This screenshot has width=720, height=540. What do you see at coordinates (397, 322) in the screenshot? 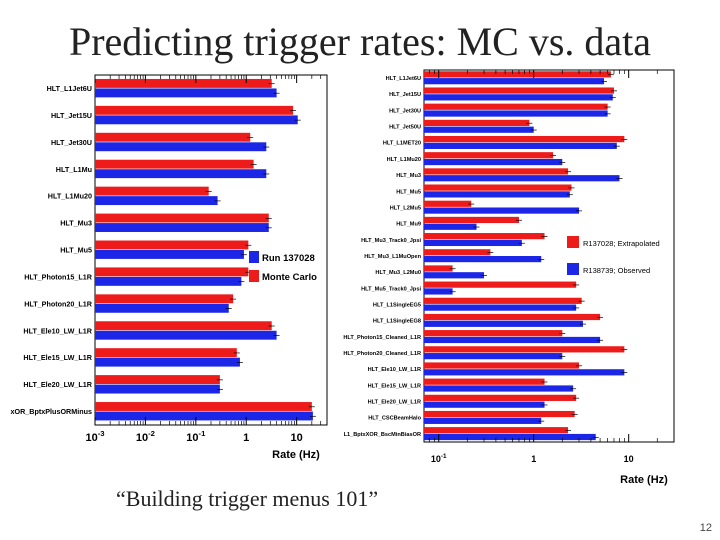
I see `category-label: HLT_L1SingleEG8` at bounding box center [397, 322].